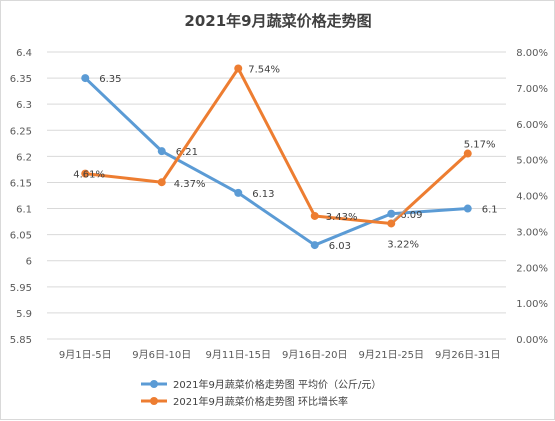  What do you see at coordinates (21, 236) in the screenshot?
I see `left-tick-label: 6.05` at bounding box center [21, 236].